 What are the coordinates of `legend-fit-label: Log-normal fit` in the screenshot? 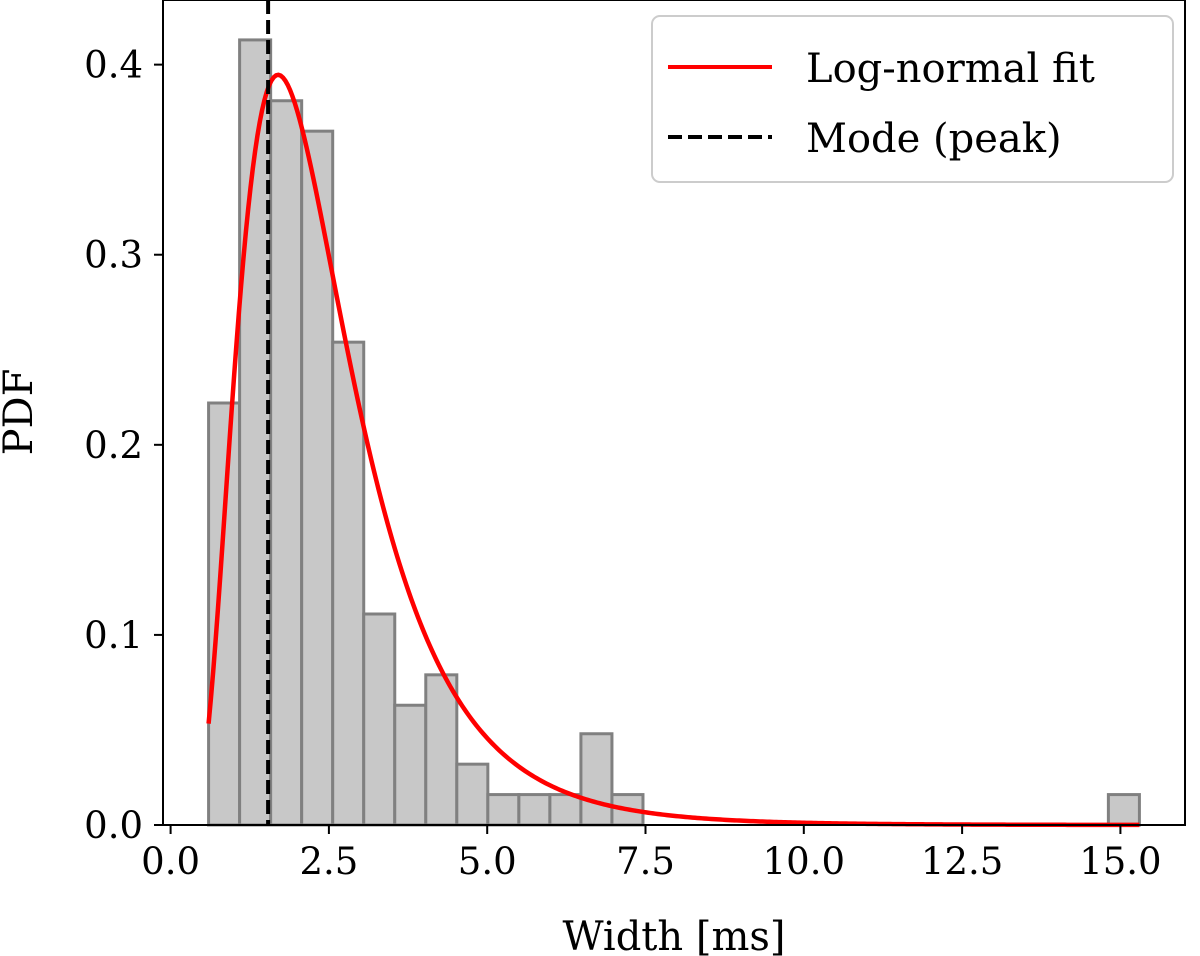 It's located at (950, 69).